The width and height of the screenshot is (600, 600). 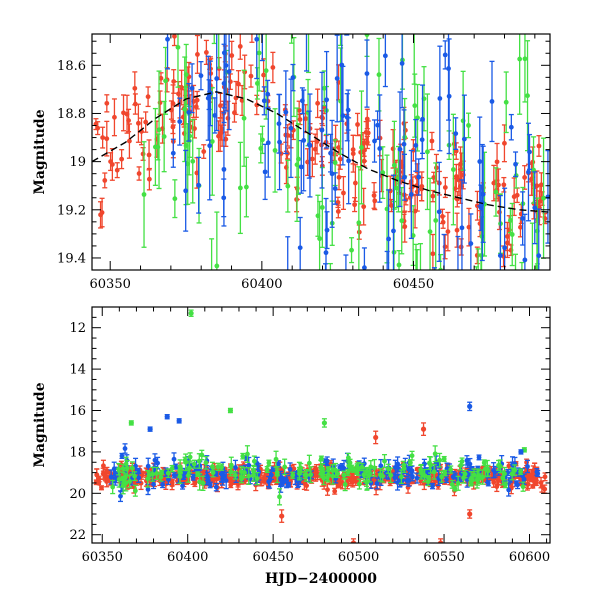 I want to click on y-tick-label: 12, so click(x=77, y=328).